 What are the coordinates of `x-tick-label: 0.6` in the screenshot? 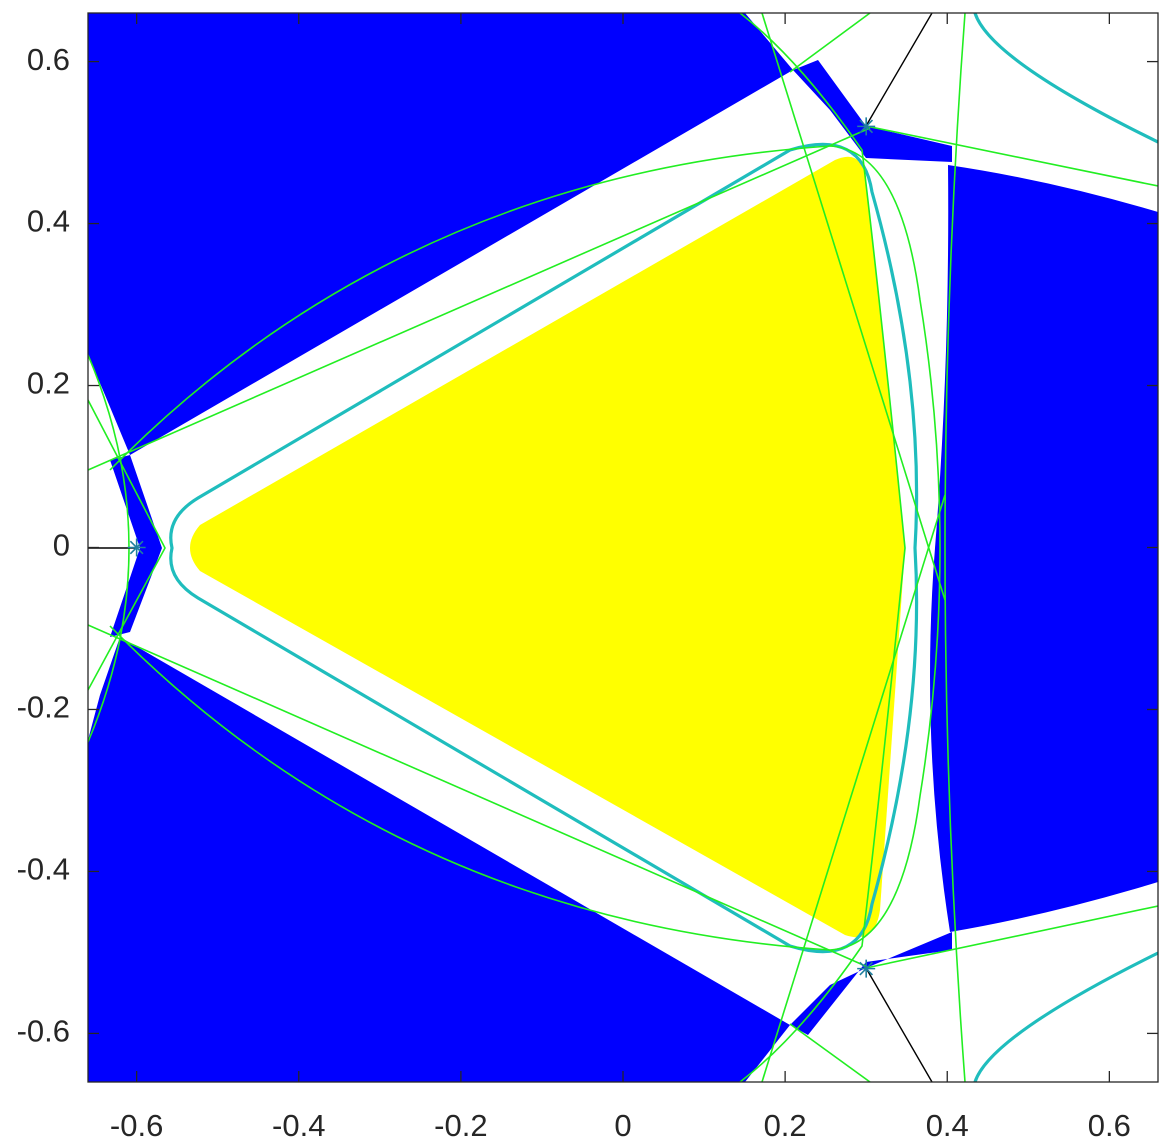 It's located at (1109, 1125).